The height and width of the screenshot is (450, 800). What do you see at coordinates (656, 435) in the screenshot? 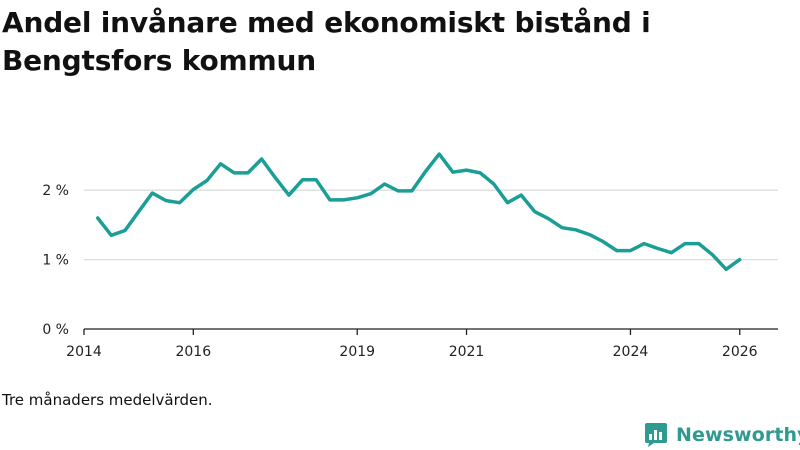
I see `newsworthy-logo-icon` at bounding box center [656, 435].